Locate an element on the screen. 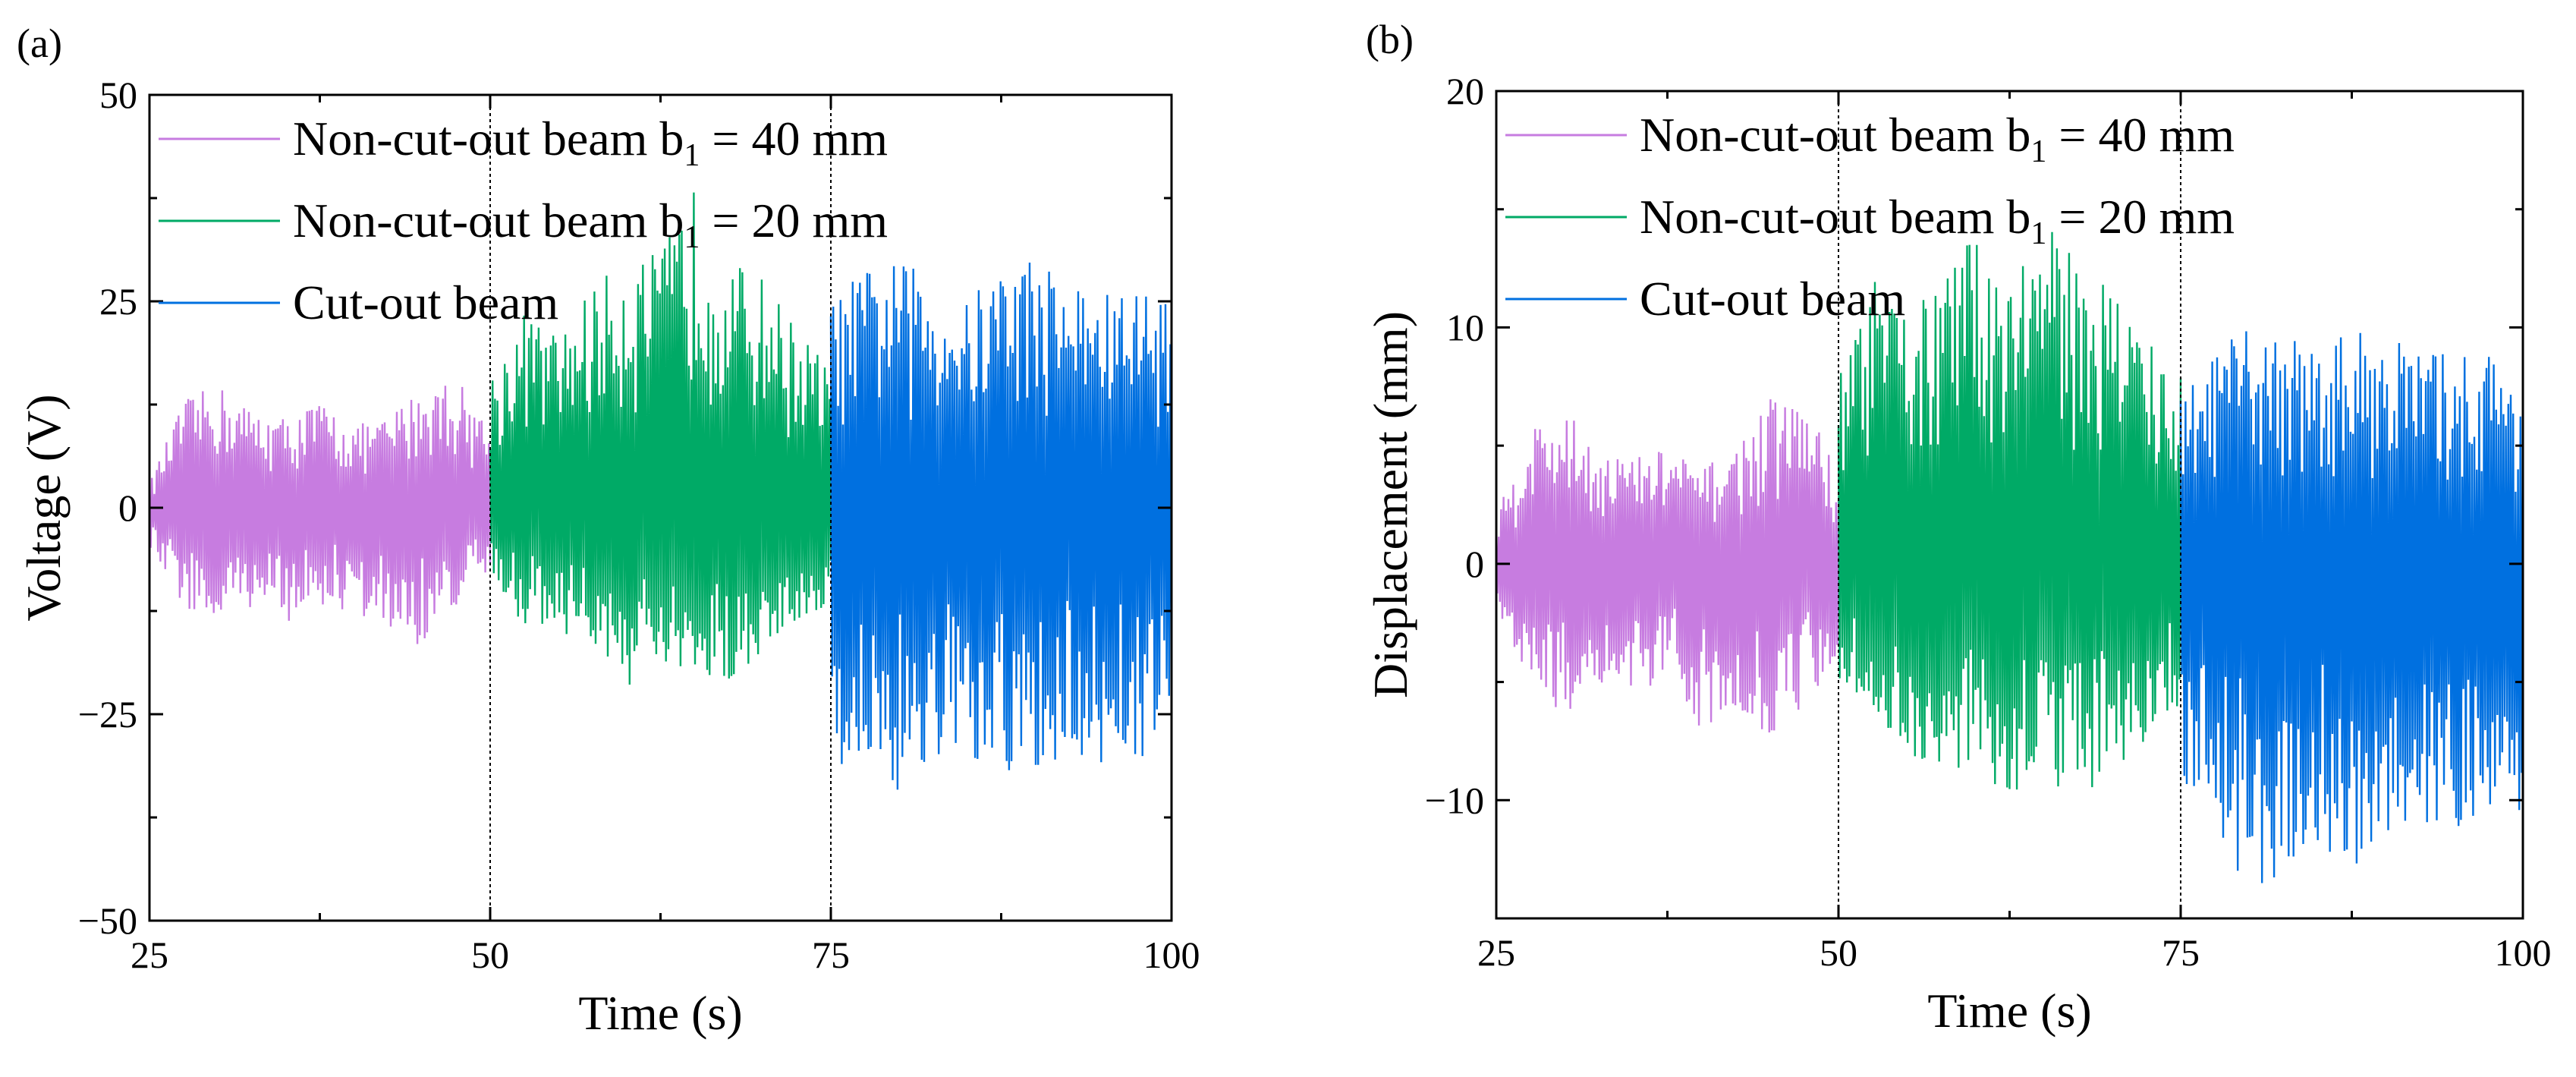 Image resolution: width=2576 pixels, height=1077 pixels. y-tick-label: 10 is located at coordinates (1465, 327).